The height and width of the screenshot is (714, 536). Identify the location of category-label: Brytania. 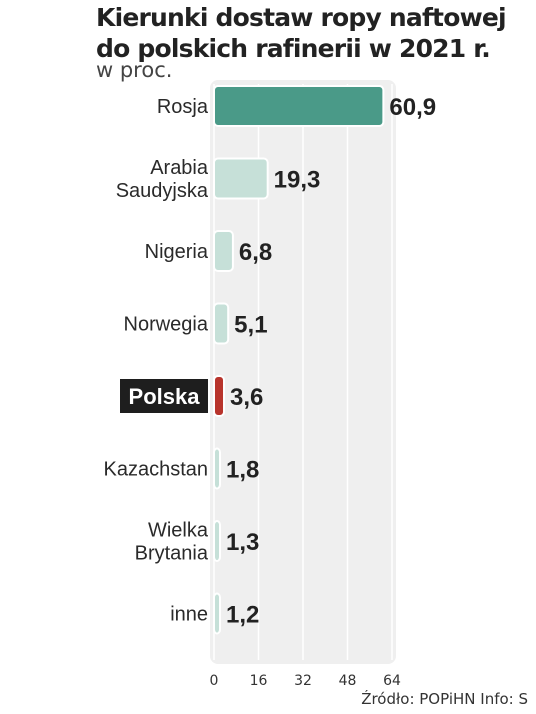
(172, 554).